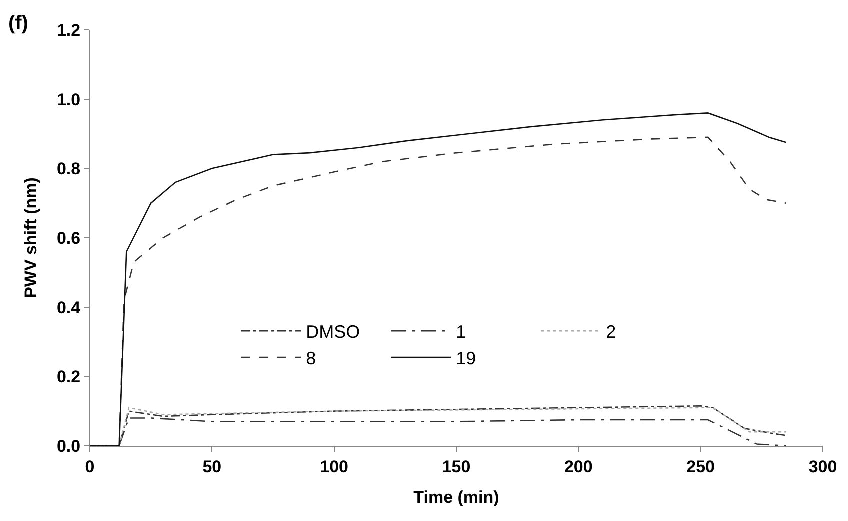 The height and width of the screenshot is (521, 848). I want to click on y-tick-label: 1.0, so click(68, 100).